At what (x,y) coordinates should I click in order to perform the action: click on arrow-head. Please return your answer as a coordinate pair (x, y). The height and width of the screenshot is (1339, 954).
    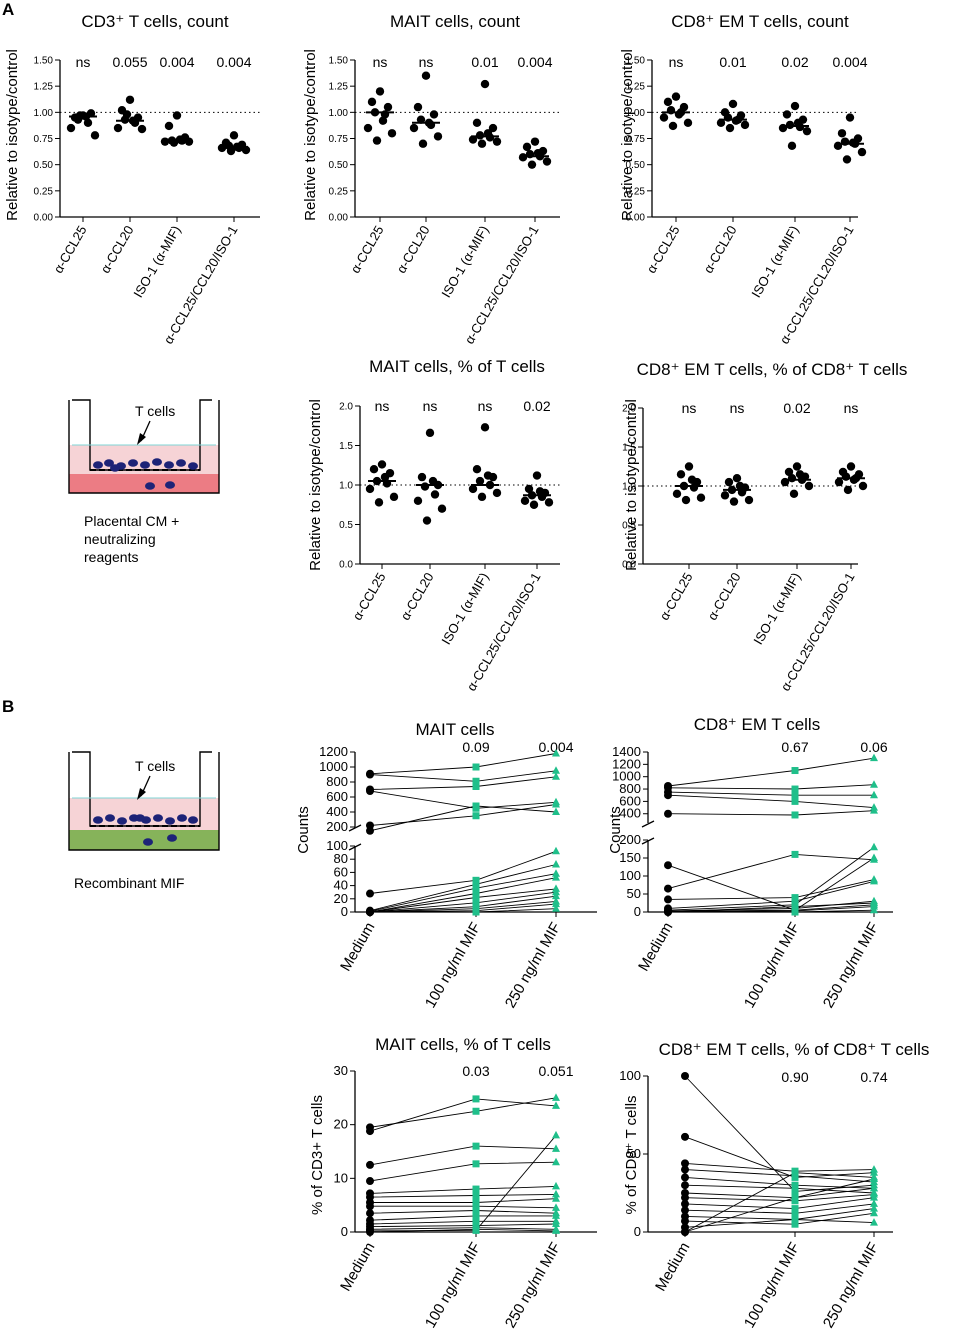
    Looking at the image, I should click on (141, 439).